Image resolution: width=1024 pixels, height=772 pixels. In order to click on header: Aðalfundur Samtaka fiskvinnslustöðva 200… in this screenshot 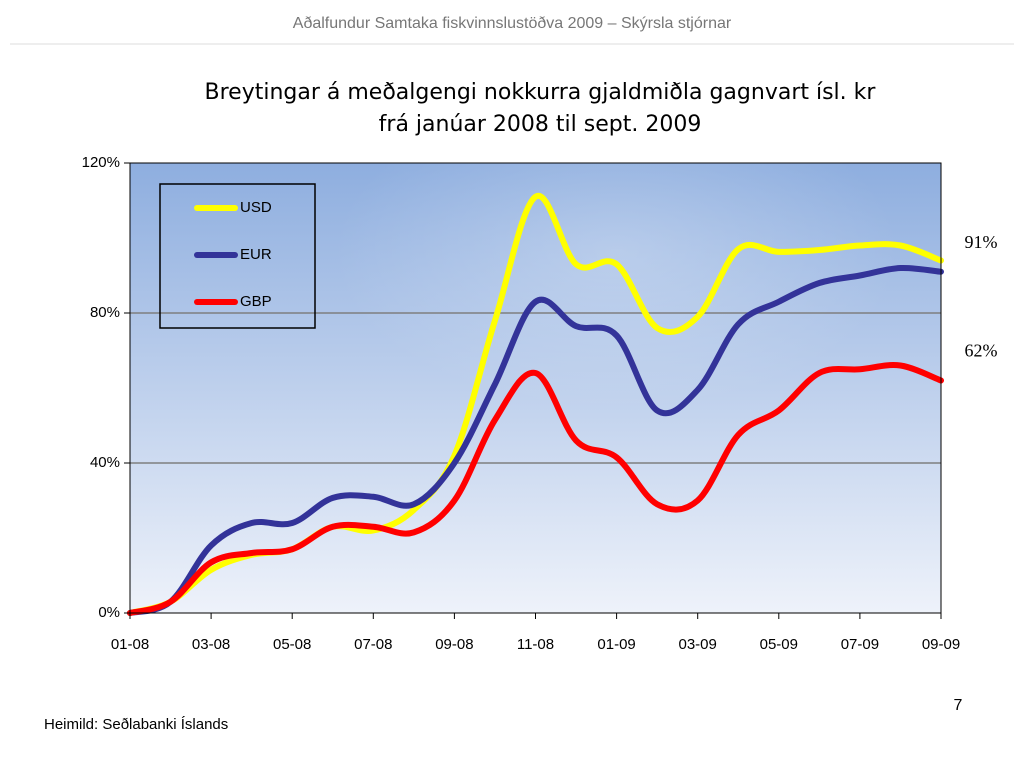, I will do `click(512, 23)`.